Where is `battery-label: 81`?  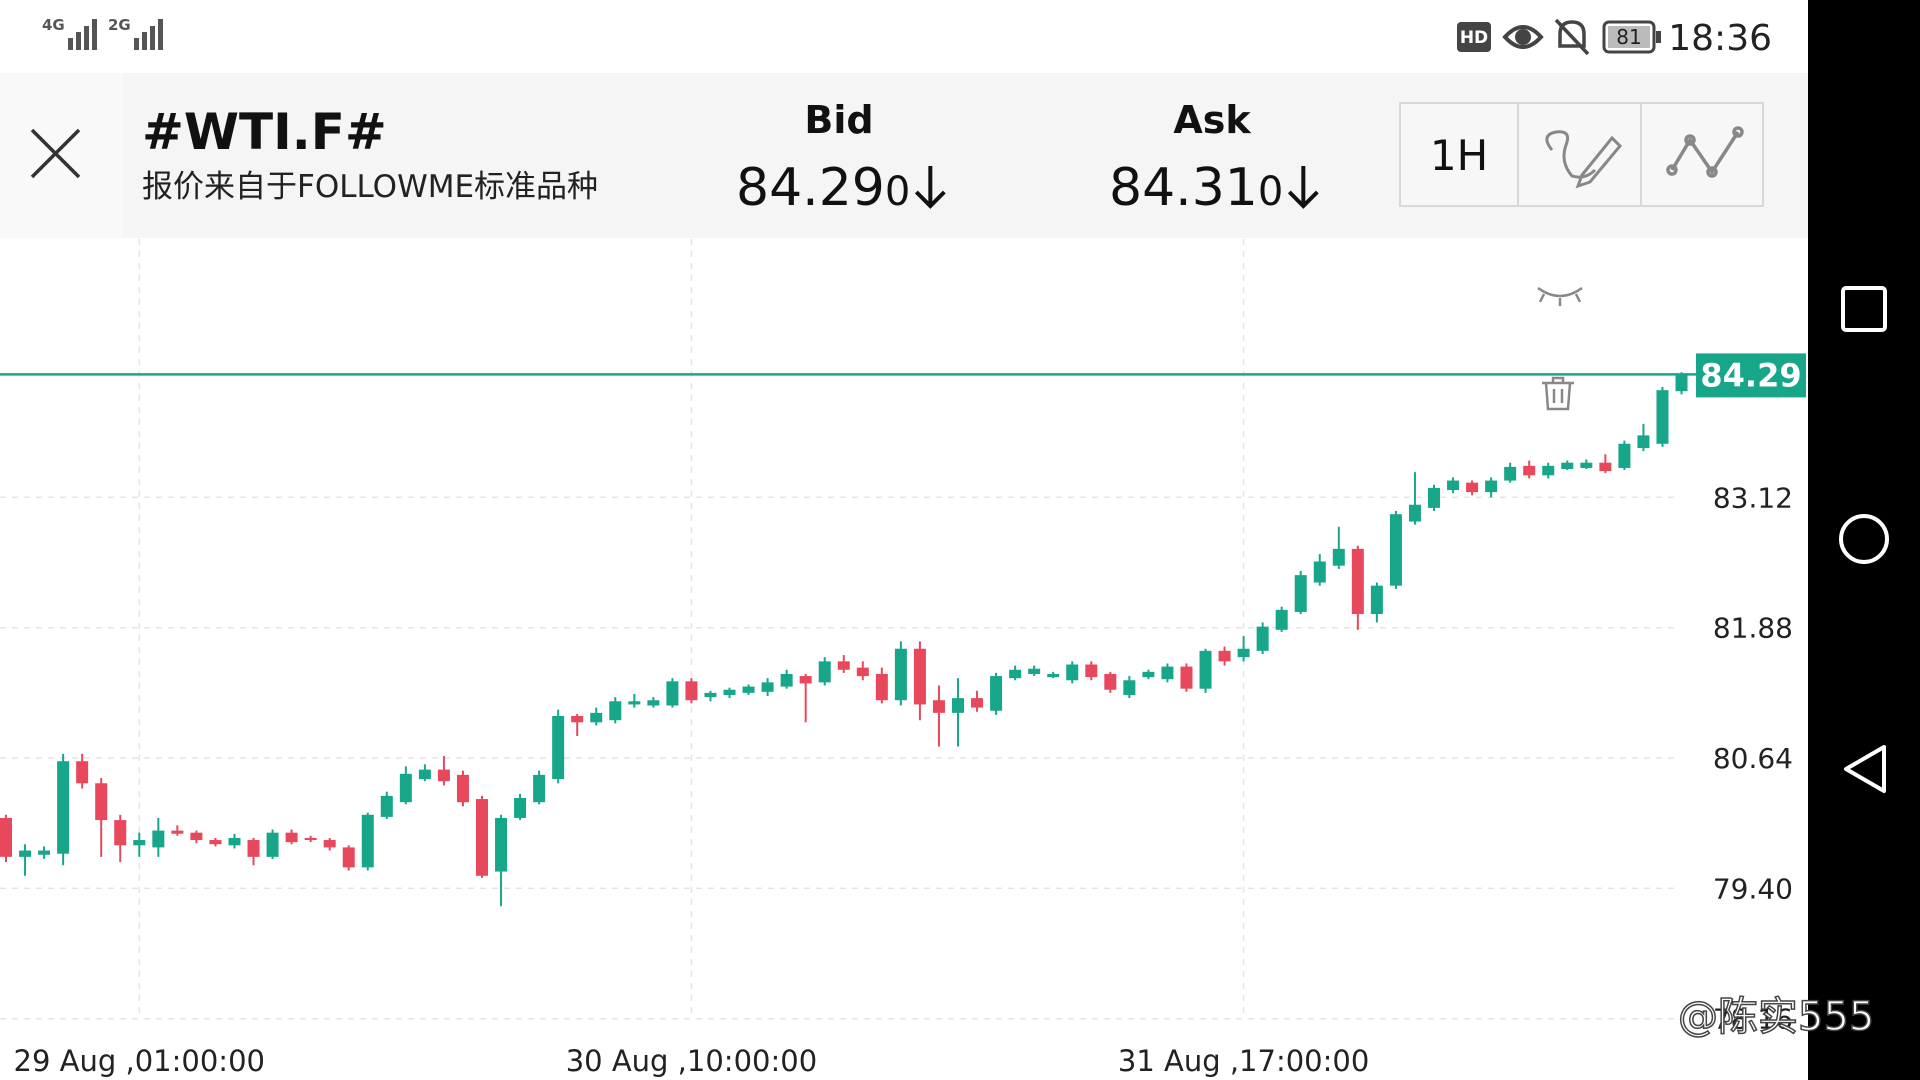 battery-label: 81 is located at coordinates (1628, 37).